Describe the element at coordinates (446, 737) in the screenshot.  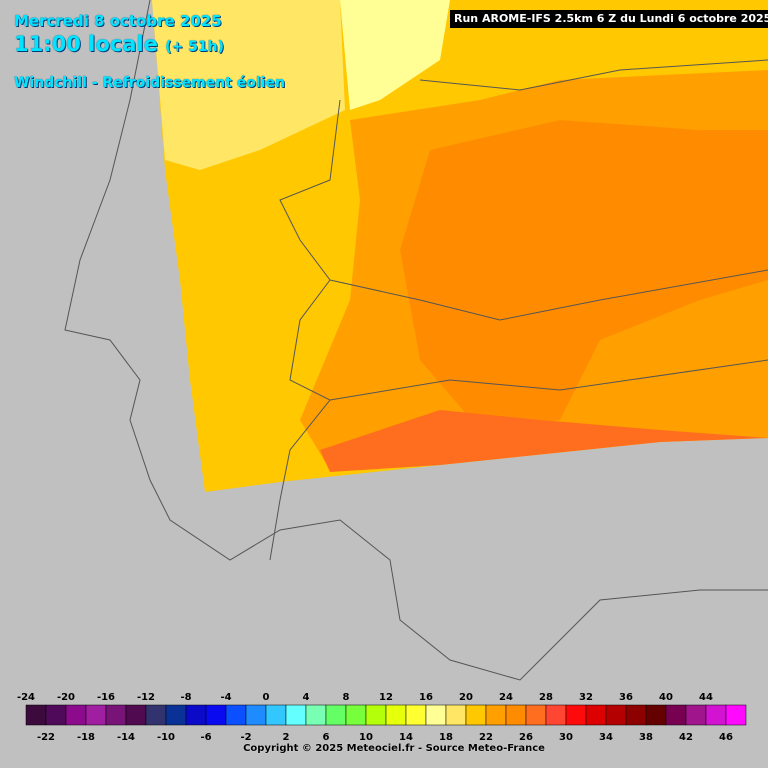
I see `legend-label: 18` at that location.